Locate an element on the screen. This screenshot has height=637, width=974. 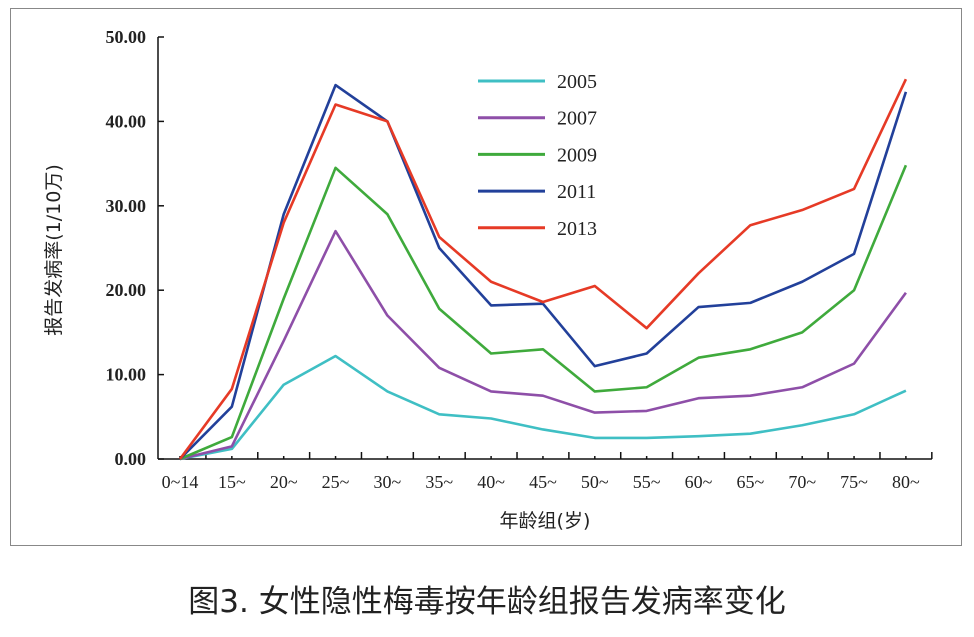
x-tick-label: 15~ is located at coordinates (232, 482).